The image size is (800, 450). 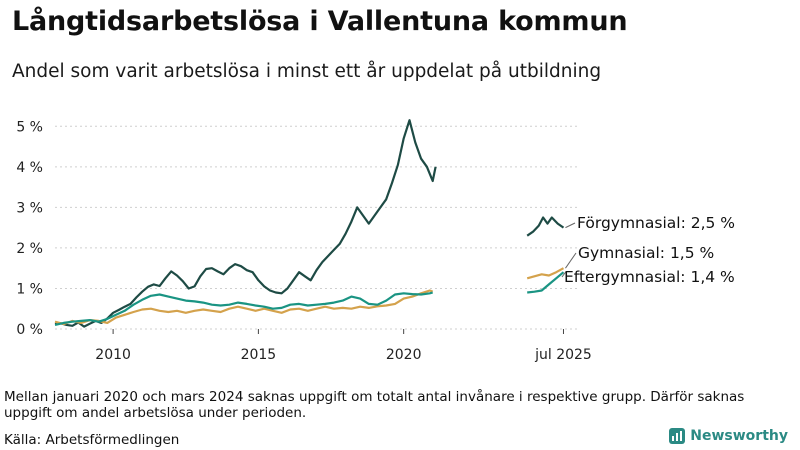 What do you see at coordinates (29, 330) in the screenshot?
I see `y-tick-label: 0 %` at bounding box center [29, 330].